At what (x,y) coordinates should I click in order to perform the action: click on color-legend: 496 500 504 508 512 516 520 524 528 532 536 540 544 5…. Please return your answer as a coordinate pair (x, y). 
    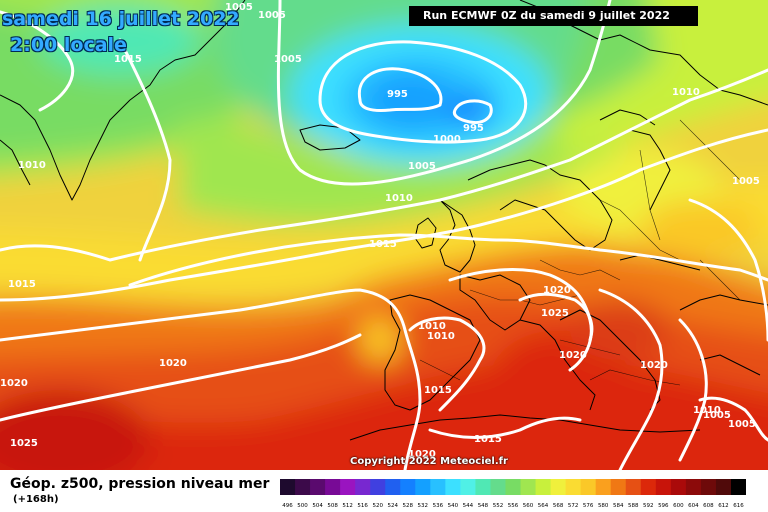
    Looking at the image, I should click on (513, 494).